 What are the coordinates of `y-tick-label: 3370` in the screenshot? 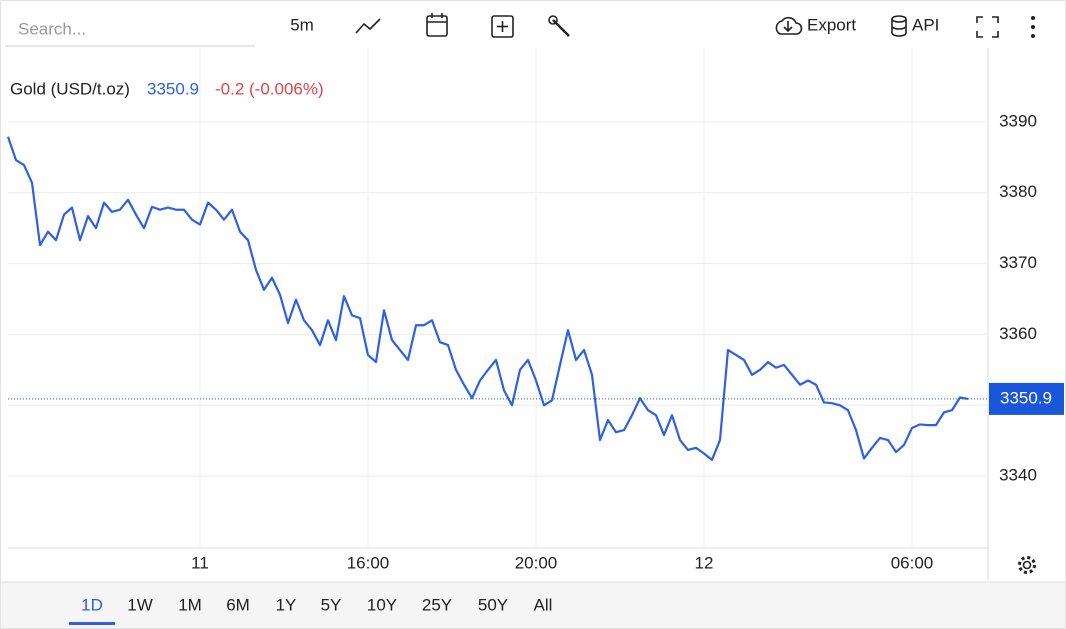 It's located at (1018, 262).